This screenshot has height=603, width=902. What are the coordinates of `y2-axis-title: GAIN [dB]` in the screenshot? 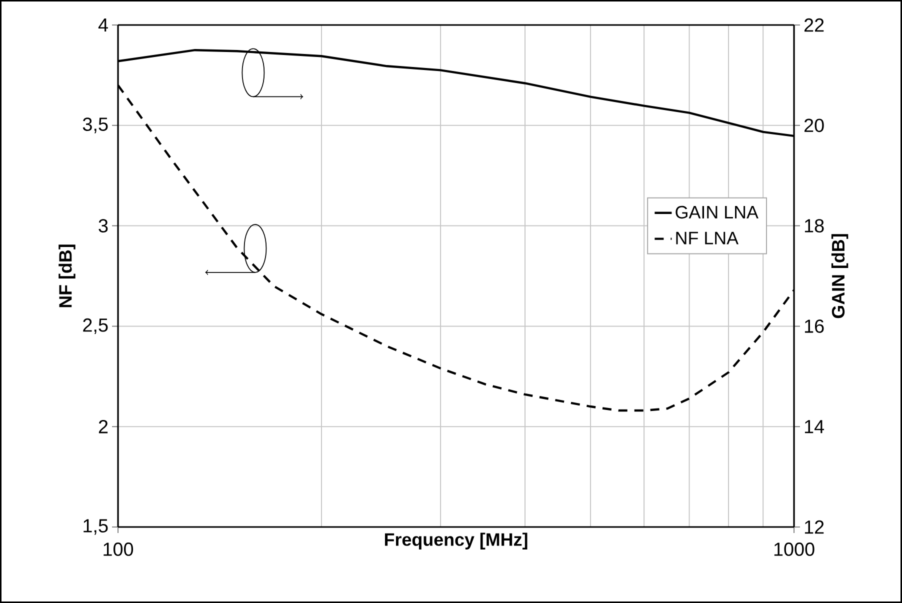 It's located at (839, 276).